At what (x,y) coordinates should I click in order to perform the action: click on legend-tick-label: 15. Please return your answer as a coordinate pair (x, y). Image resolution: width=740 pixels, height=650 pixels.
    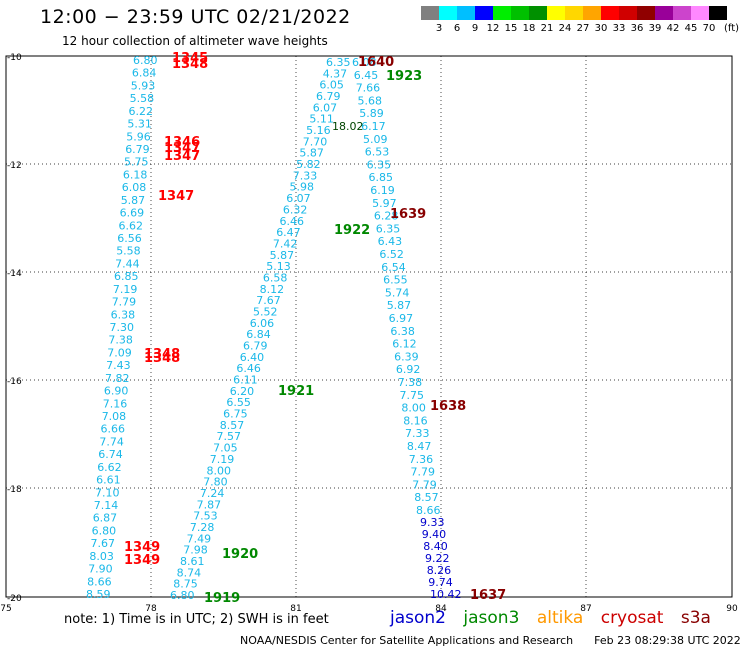
    Looking at the image, I should click on (511, 28).